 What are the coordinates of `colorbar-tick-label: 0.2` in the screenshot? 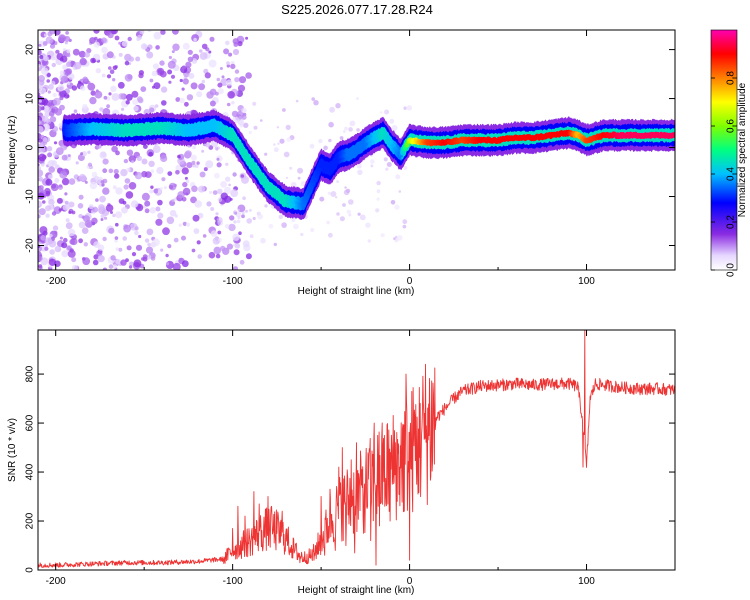 It's located at (731, 222).